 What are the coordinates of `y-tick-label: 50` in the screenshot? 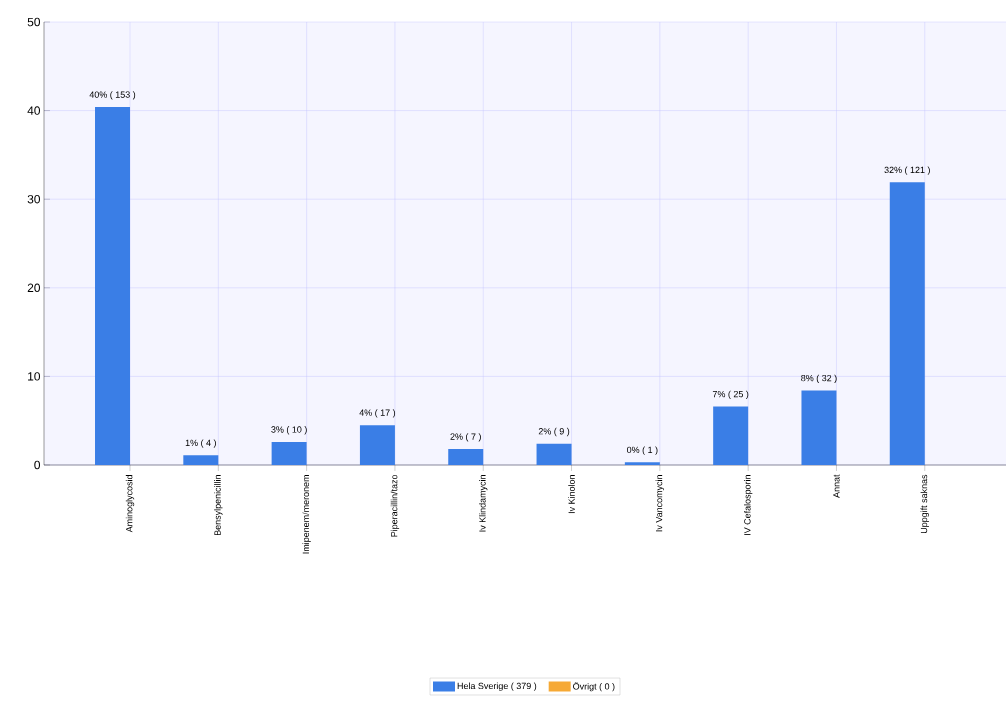 It's located at (34, 22).